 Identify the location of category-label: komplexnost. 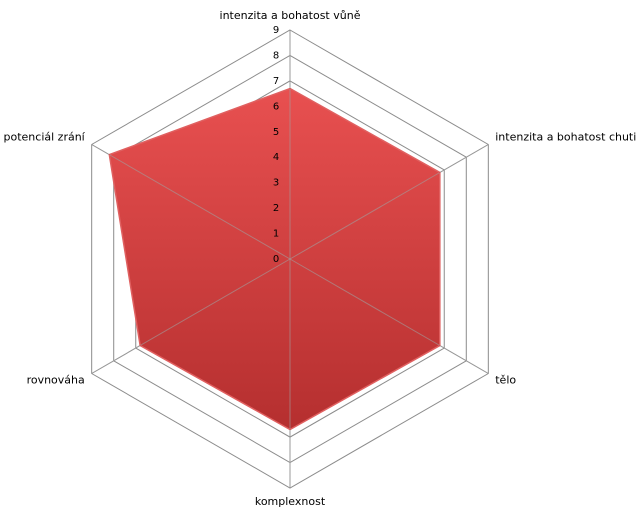
(290, 501).